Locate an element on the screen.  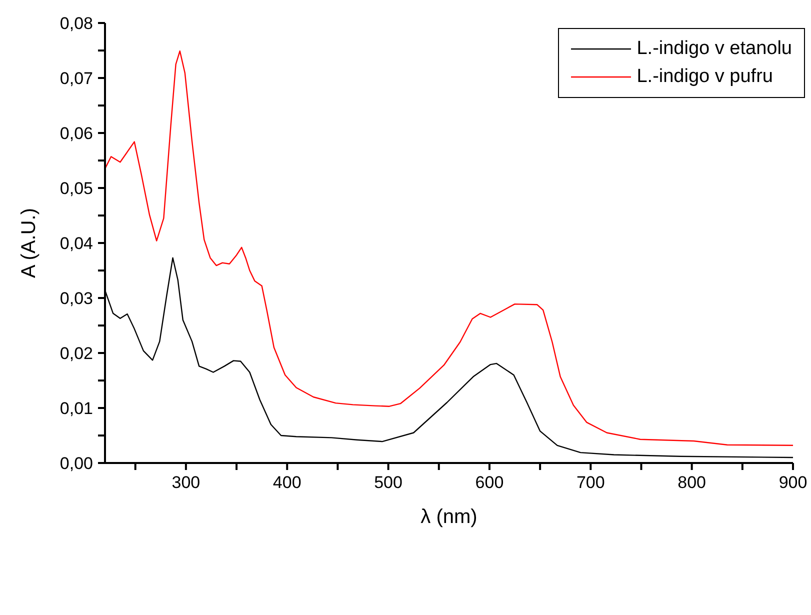
y-tick-label: 0,02 is located at coordinates (76, 354).